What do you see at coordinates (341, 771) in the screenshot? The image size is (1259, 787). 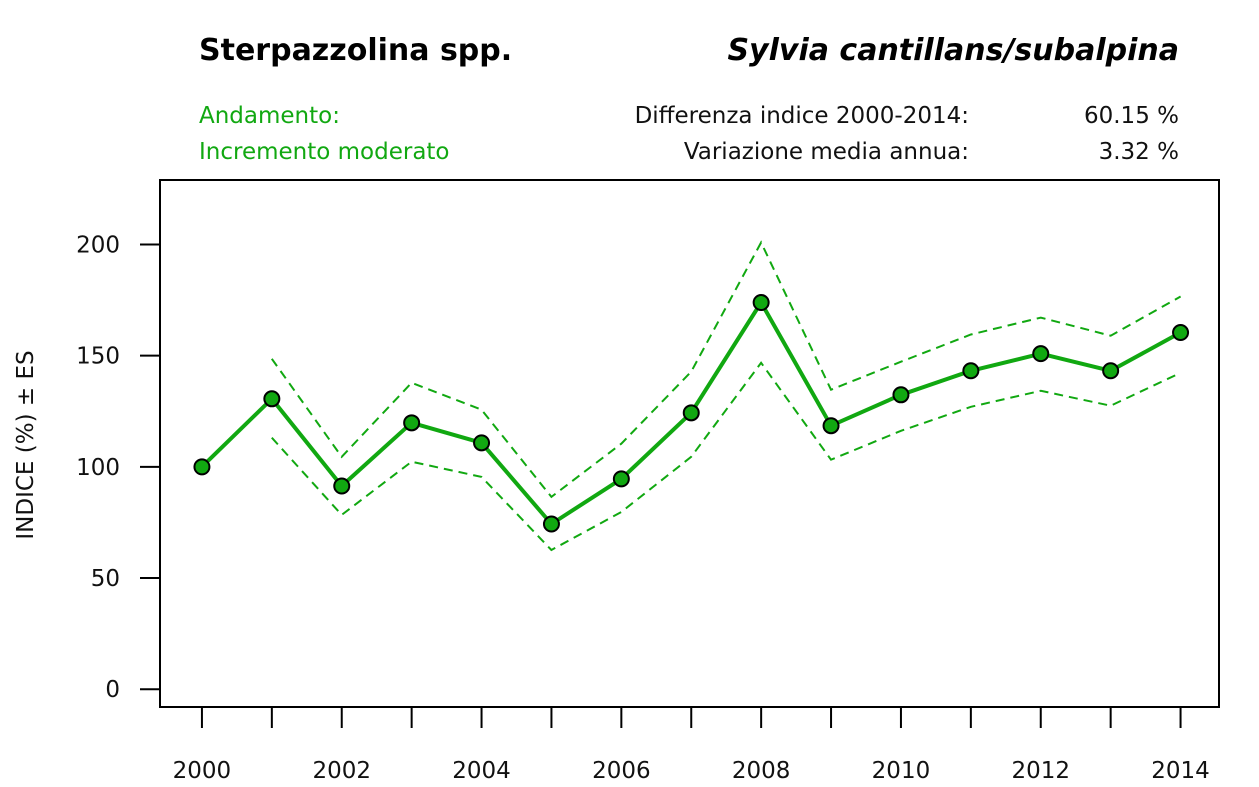 I see `x-tick-label: 2002` at bounding box center [341, 771].